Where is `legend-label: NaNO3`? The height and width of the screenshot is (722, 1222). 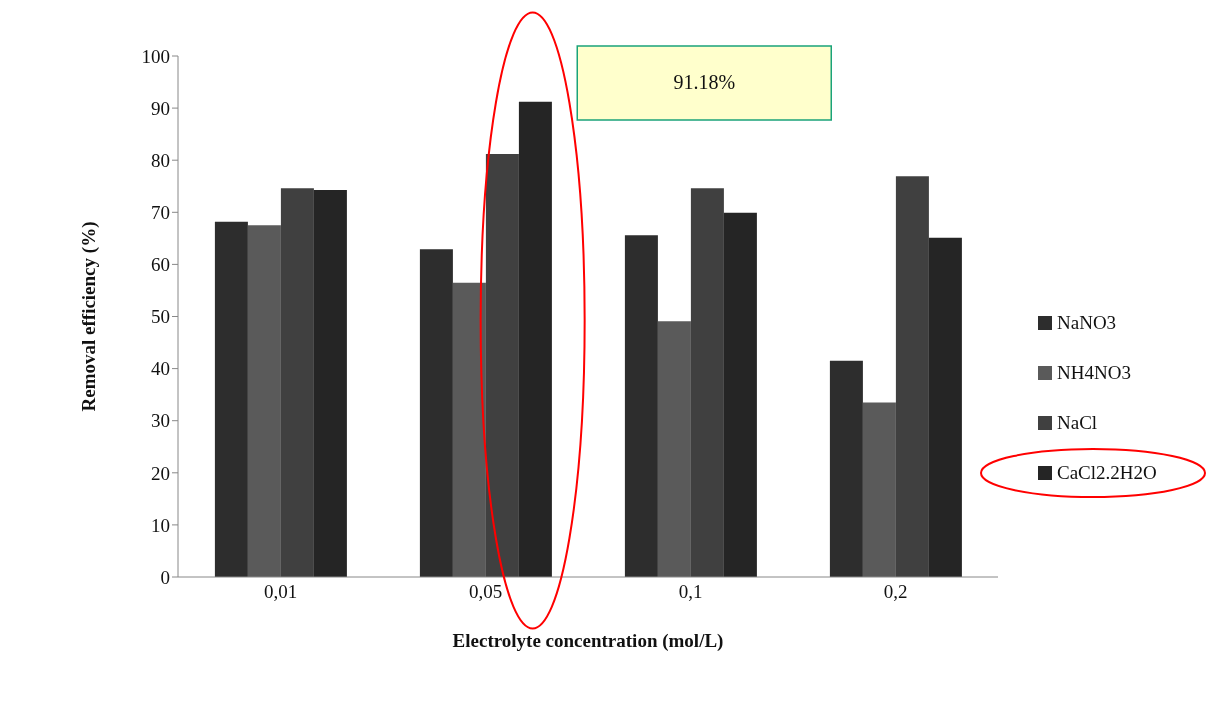 legend-label: NaNO3 is located at coordinates (1087, 323).